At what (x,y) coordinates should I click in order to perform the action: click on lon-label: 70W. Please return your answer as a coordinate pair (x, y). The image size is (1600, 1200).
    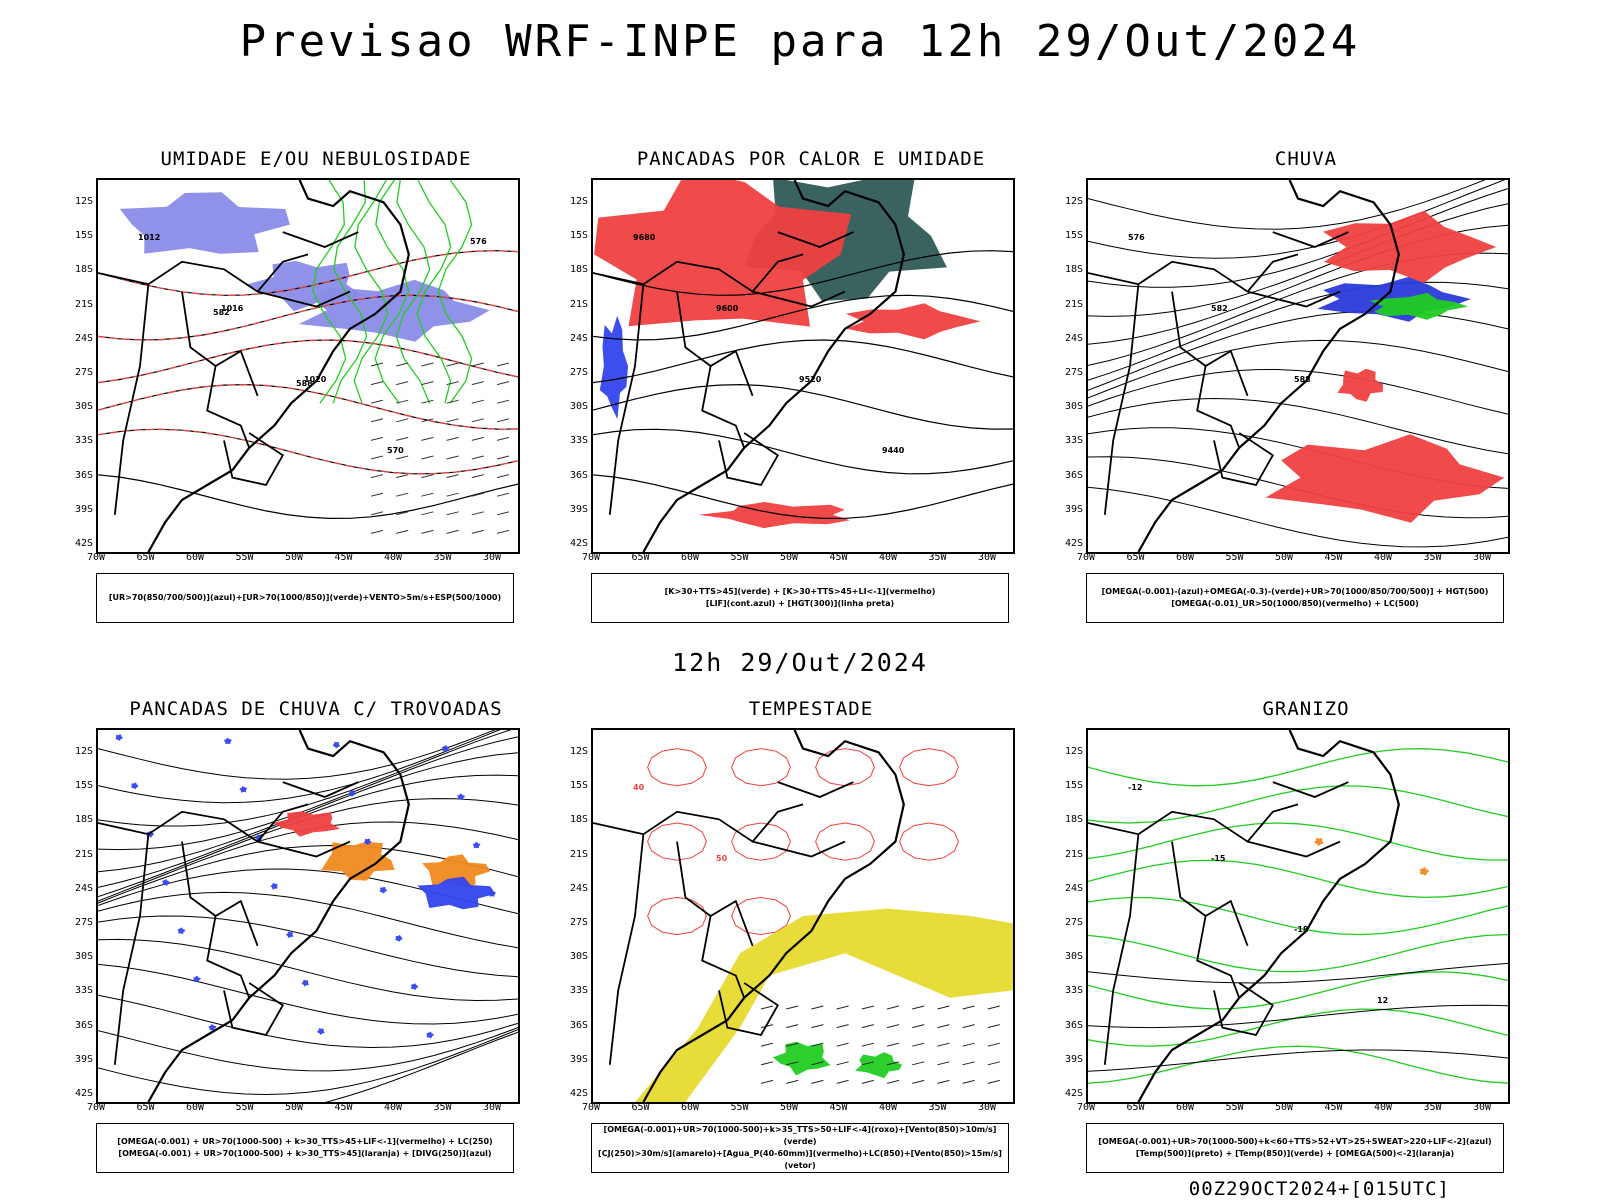
    Looking at the image, I should click on (591, 1107).